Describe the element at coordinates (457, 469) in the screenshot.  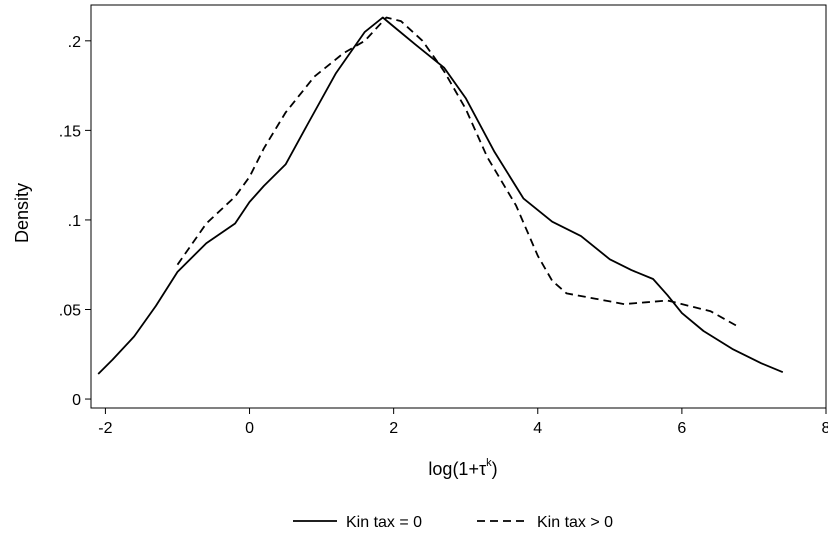
I see `x-axis-label-main: log(1+τ` at that location.